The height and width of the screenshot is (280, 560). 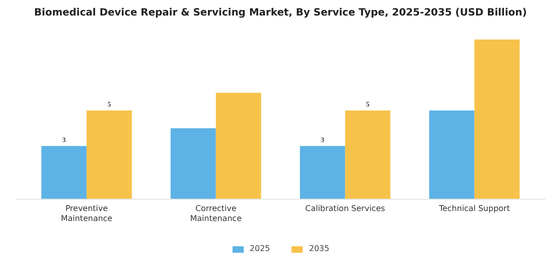 What do you see at coordinates (86, 214) in the screenshot?
I see `x-tick-label: Preventive Maintenance` at bounding box center [86, 214].